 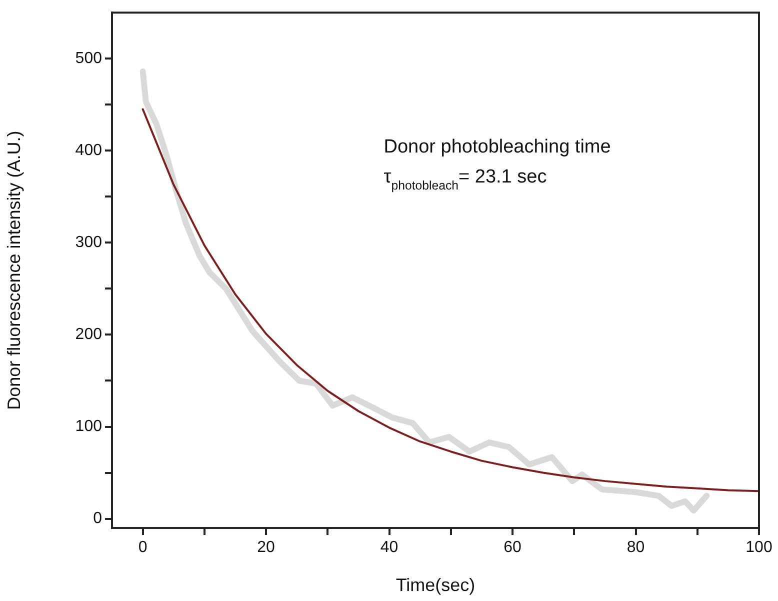 What do you see at coordinates (97, 519) in the screenshot?
I see `y-tick-label: 0` at bounding box center [97, 519].